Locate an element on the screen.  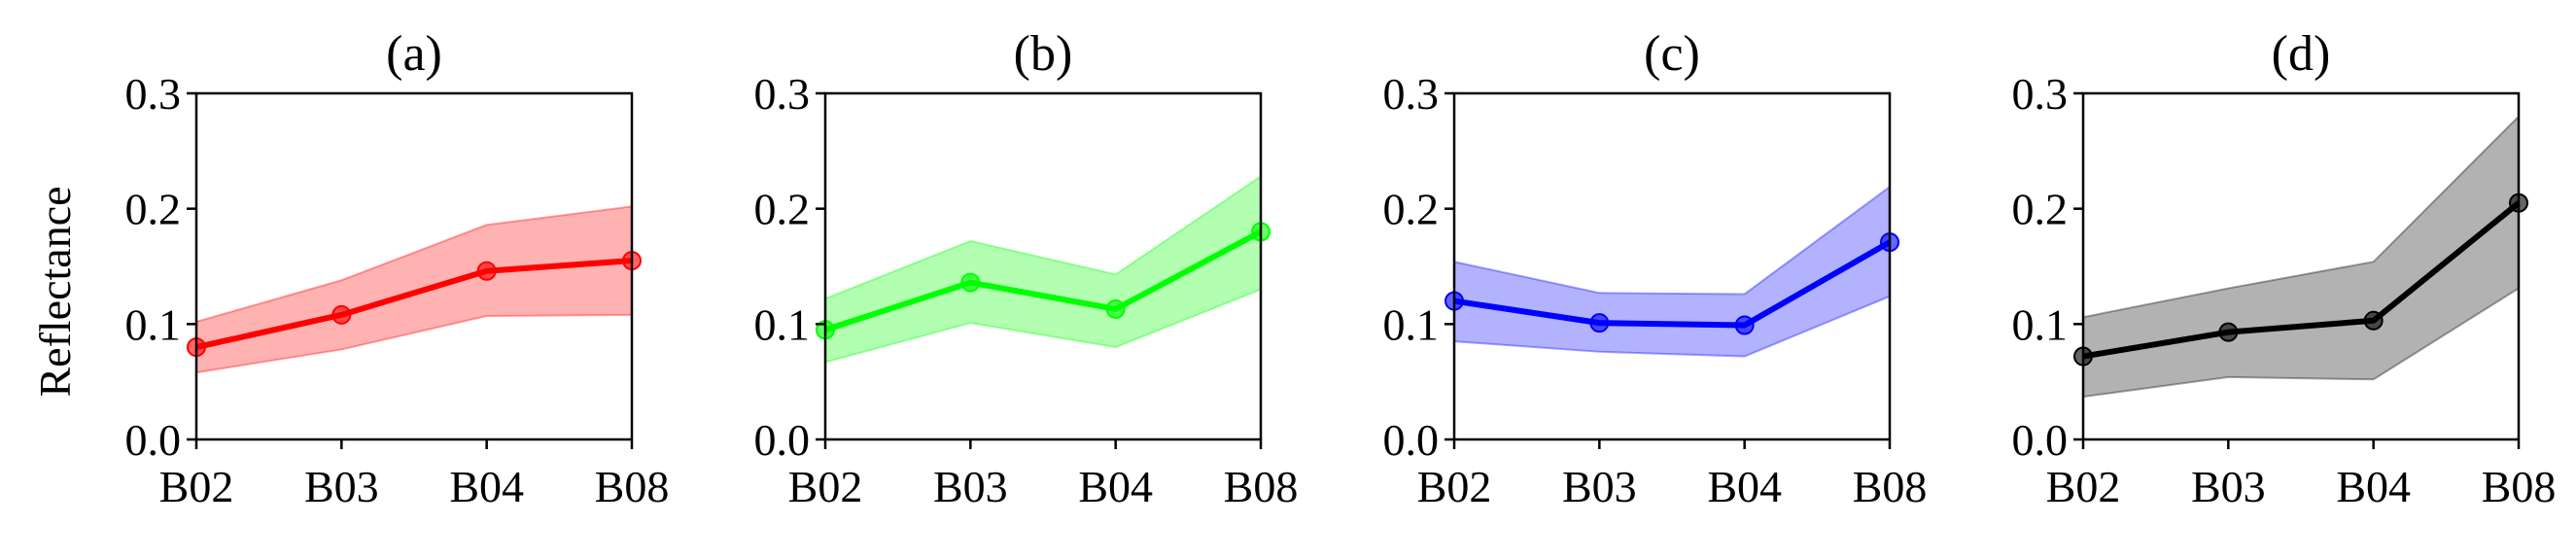
panel-title: (a) is located at coordinates (414, 54).